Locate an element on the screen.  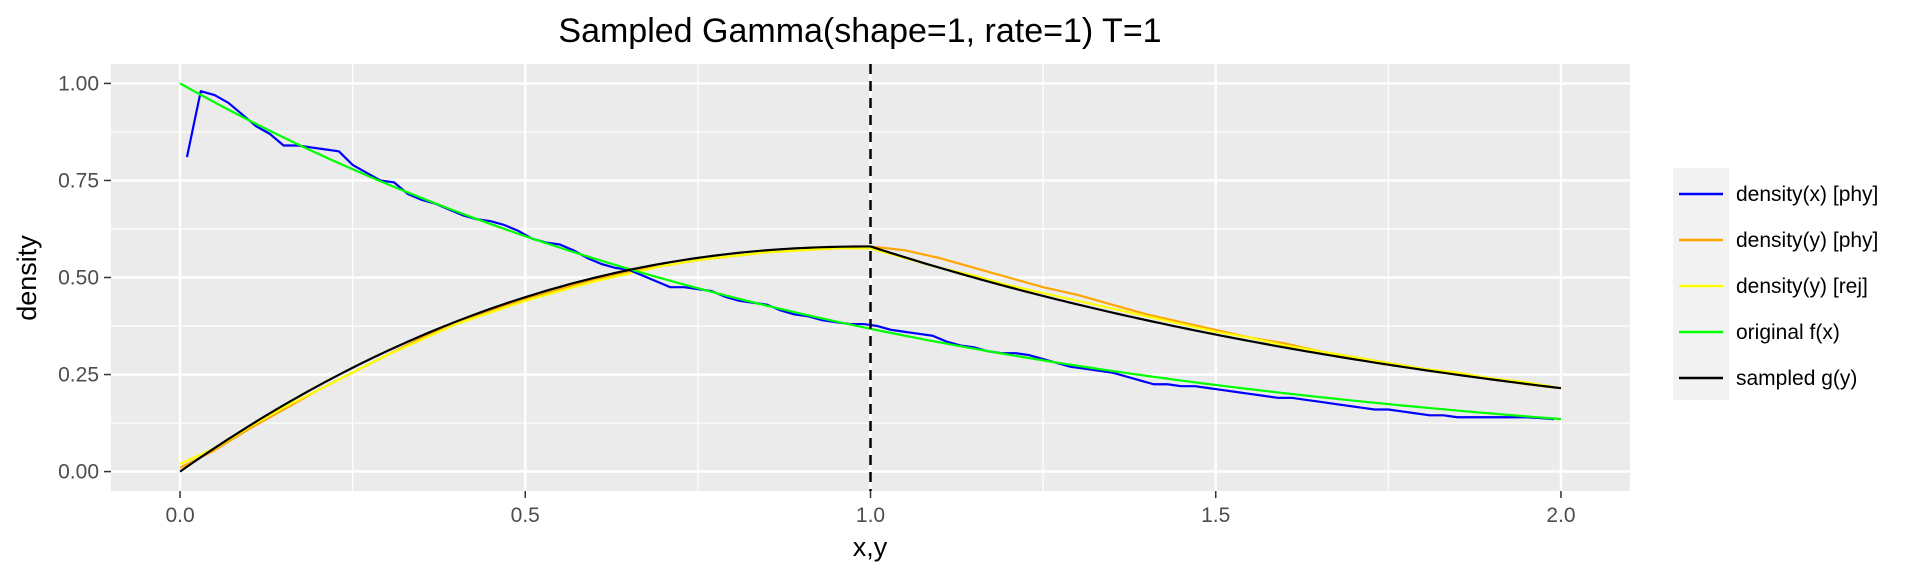
x-axis: 0.0 0.5 1.0 1.5 2.0 is located at coordinates (870, 509).